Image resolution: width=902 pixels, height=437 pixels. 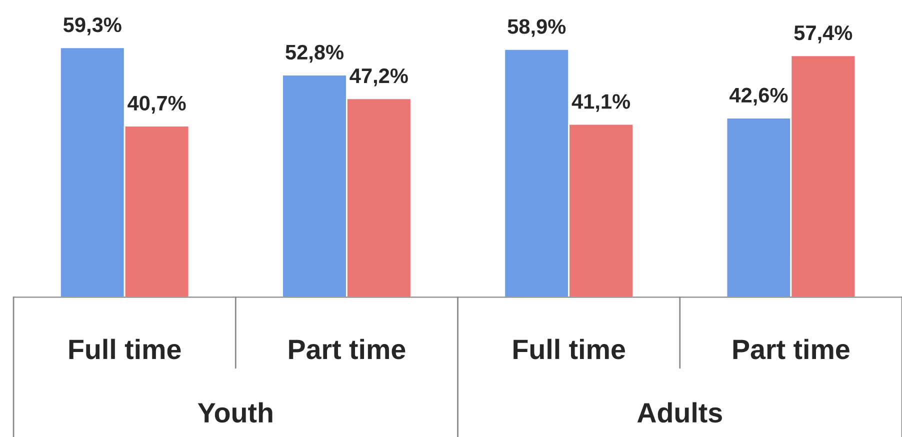 What do you see at coordinates (157, 105) in the screenshot?
I see `data-label: 40,7%` at bounding box center [157, 105].